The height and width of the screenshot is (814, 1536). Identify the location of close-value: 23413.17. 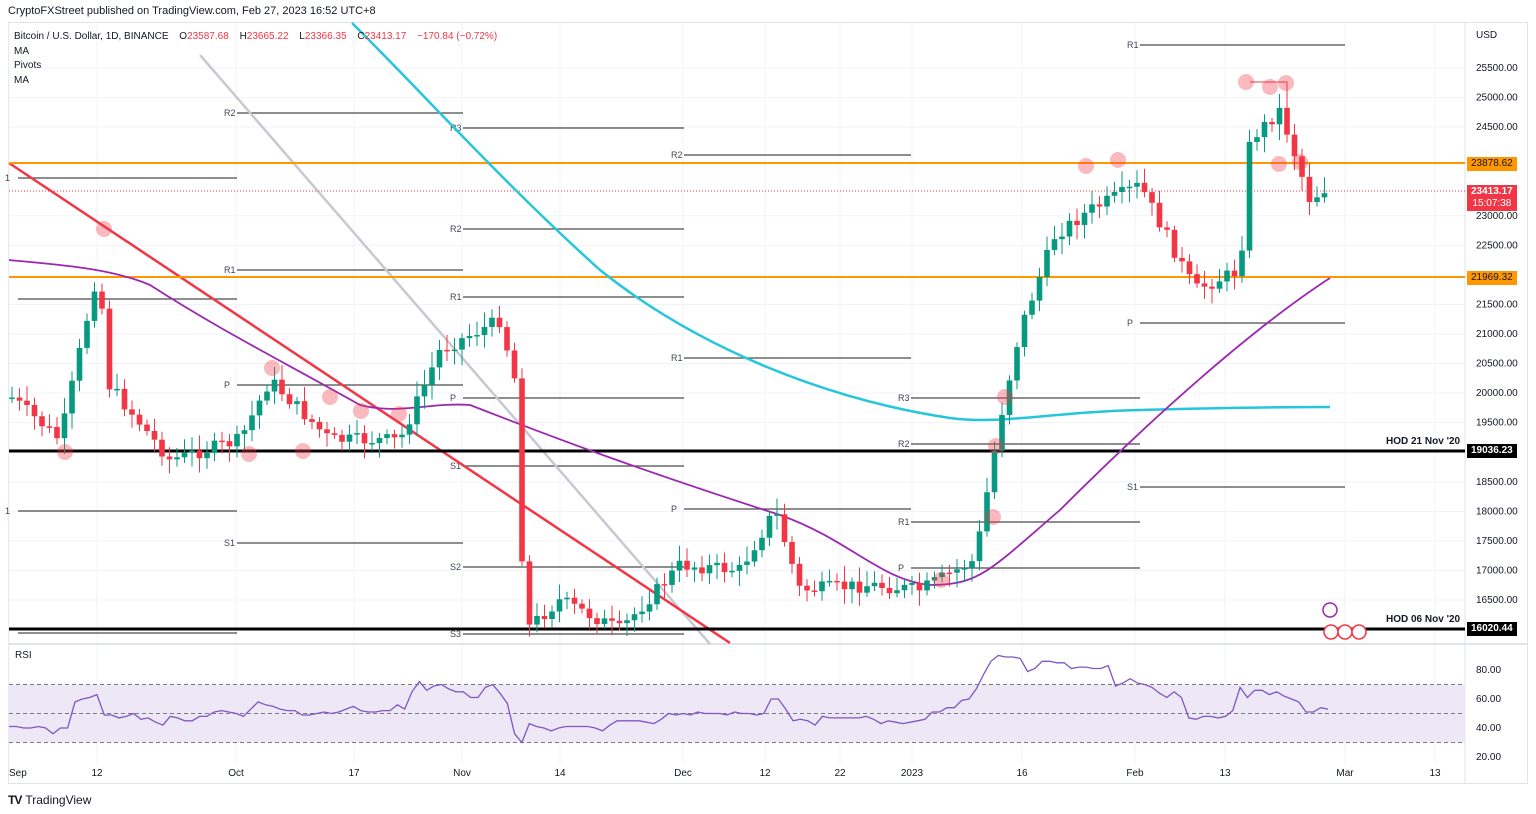
(385, 36).